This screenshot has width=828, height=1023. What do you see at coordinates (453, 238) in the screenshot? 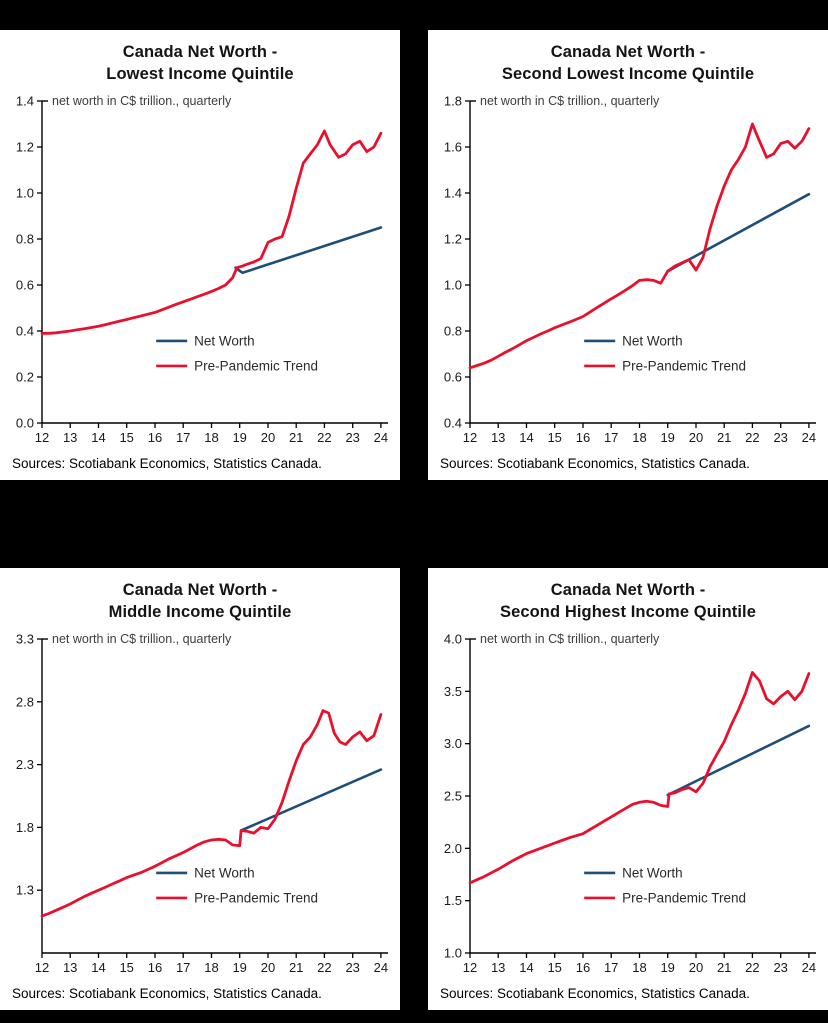
I see `y-tick-label: 1.2` at bounding box center [453, 238].